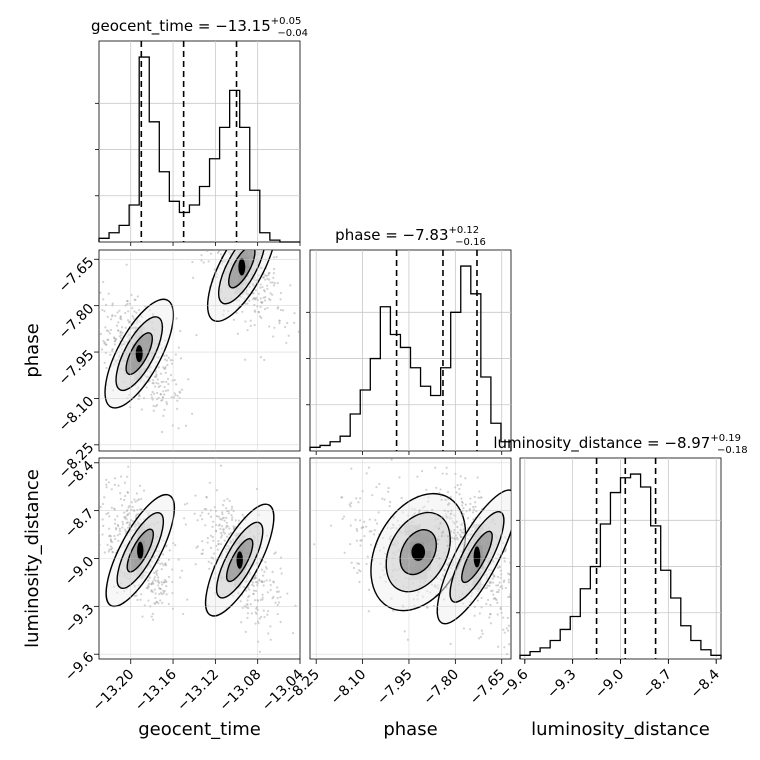 The image size is (760, 760). I want to click on y-tick-label-luminosity_distance: −8.7, so click(79, 523).